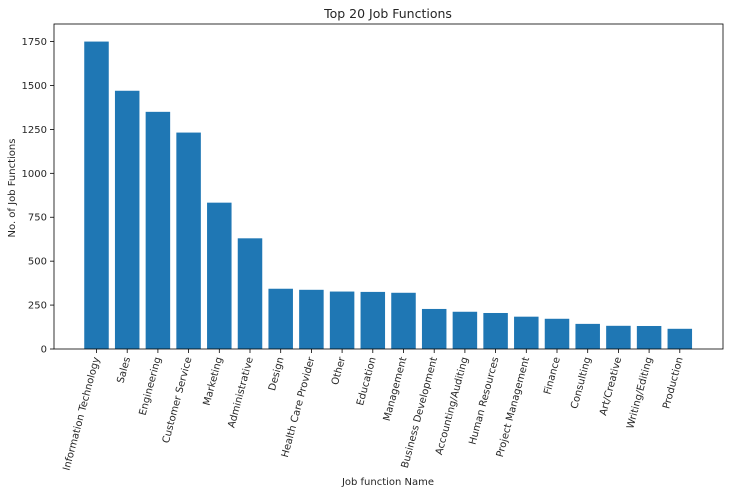 The height and width of the screenshot is (498, 730). I want to click on x-tick-label: Engineering, so click(151, 386).